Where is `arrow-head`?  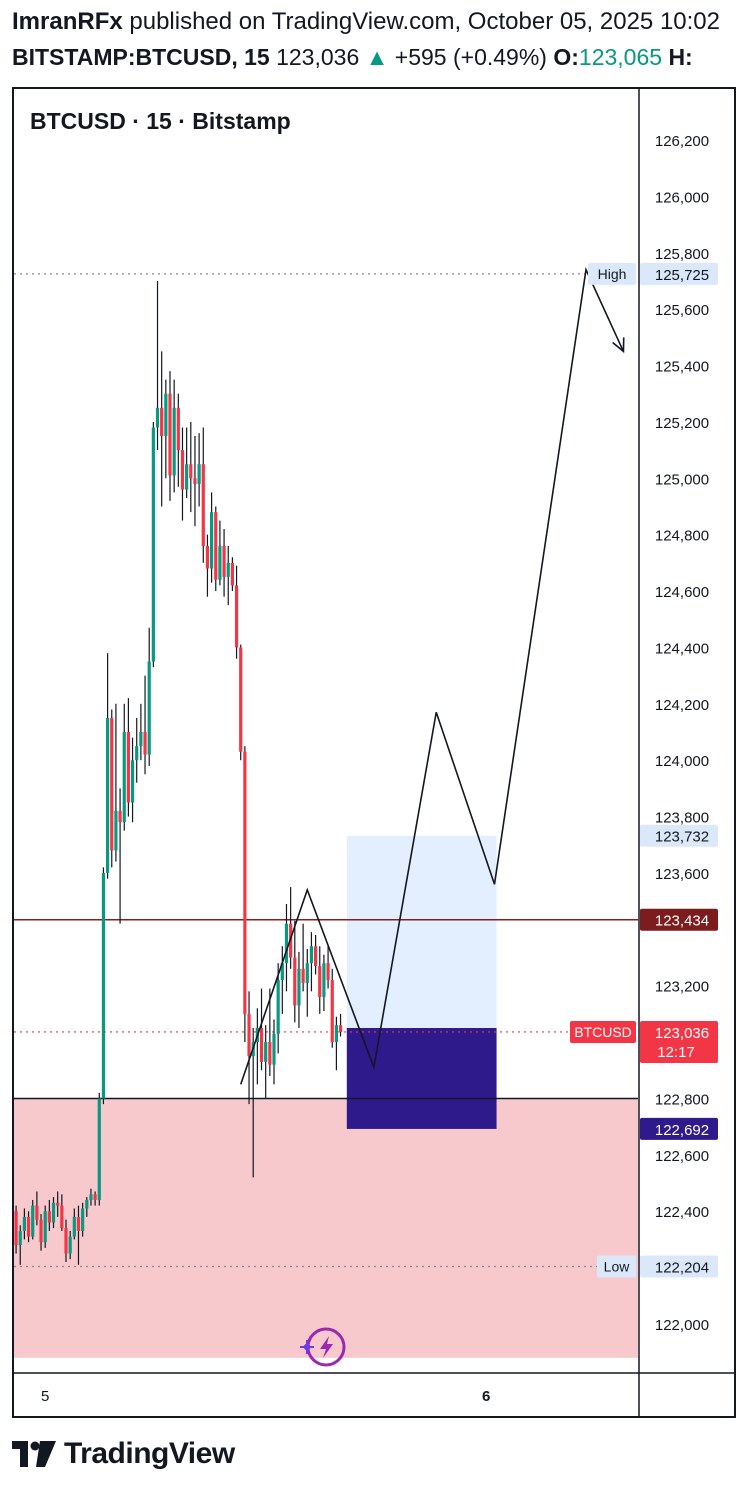
arrow-head is located at coordinates (618, 345).